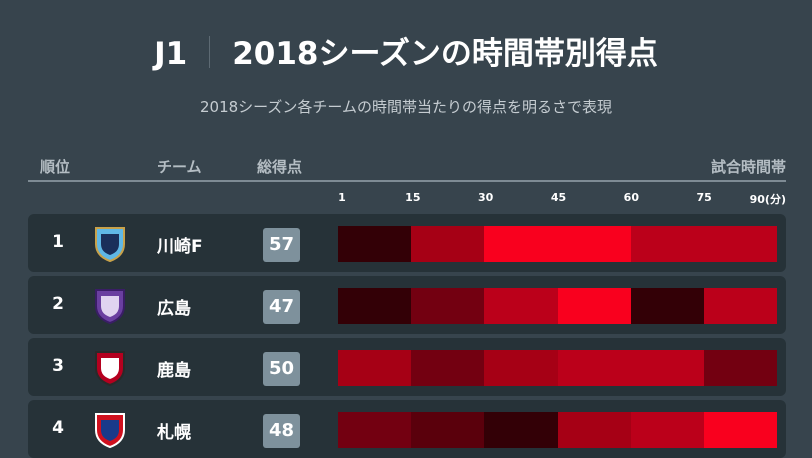 Image resolution: width=812 pixels, height=458 pixels. Describe the element at coordinates (171, 54) in the screenshot. I see `league-label: J1` at that location.